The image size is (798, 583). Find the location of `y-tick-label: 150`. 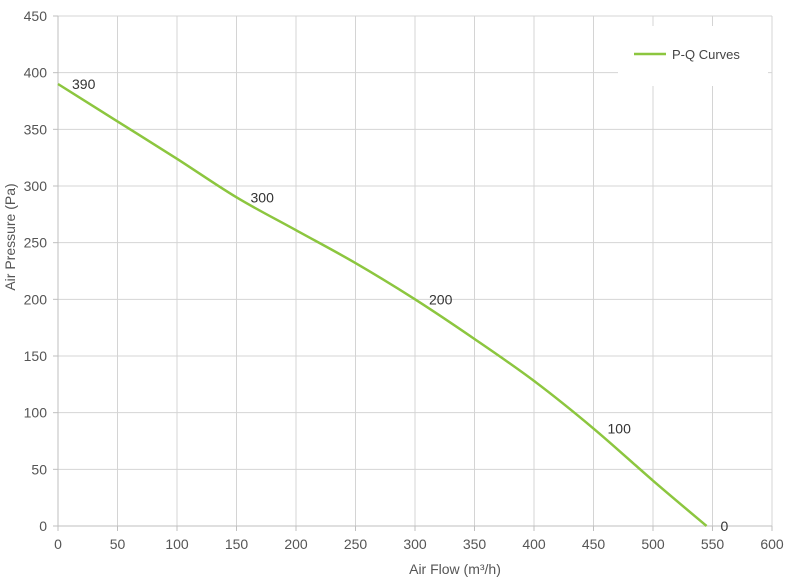

y-tick-label: 150 is located at coordinates (36, 356).